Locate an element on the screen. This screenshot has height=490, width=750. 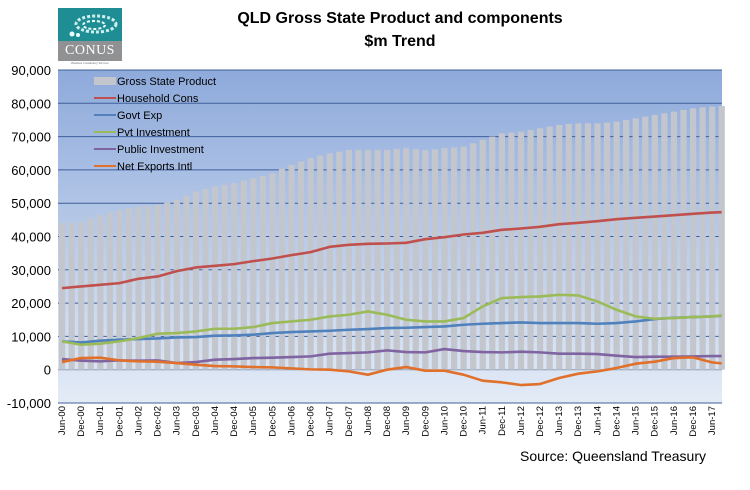
y-tick-label: 10,000 is located at coordinates (31, 336).